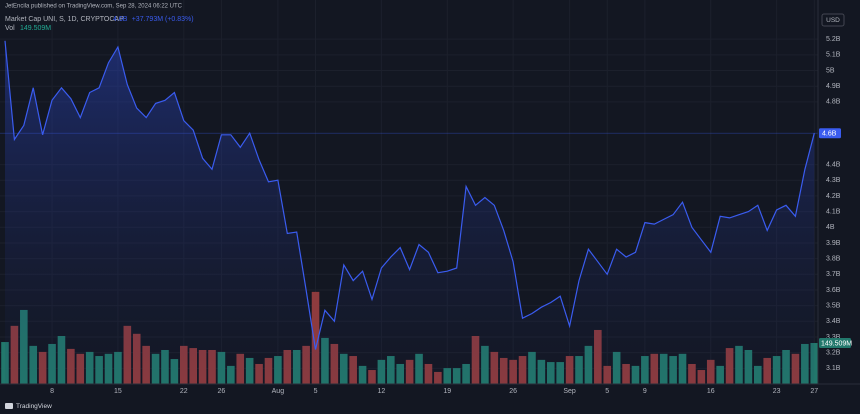  I want to click on x-tick-label: 15, so click(118, 391).